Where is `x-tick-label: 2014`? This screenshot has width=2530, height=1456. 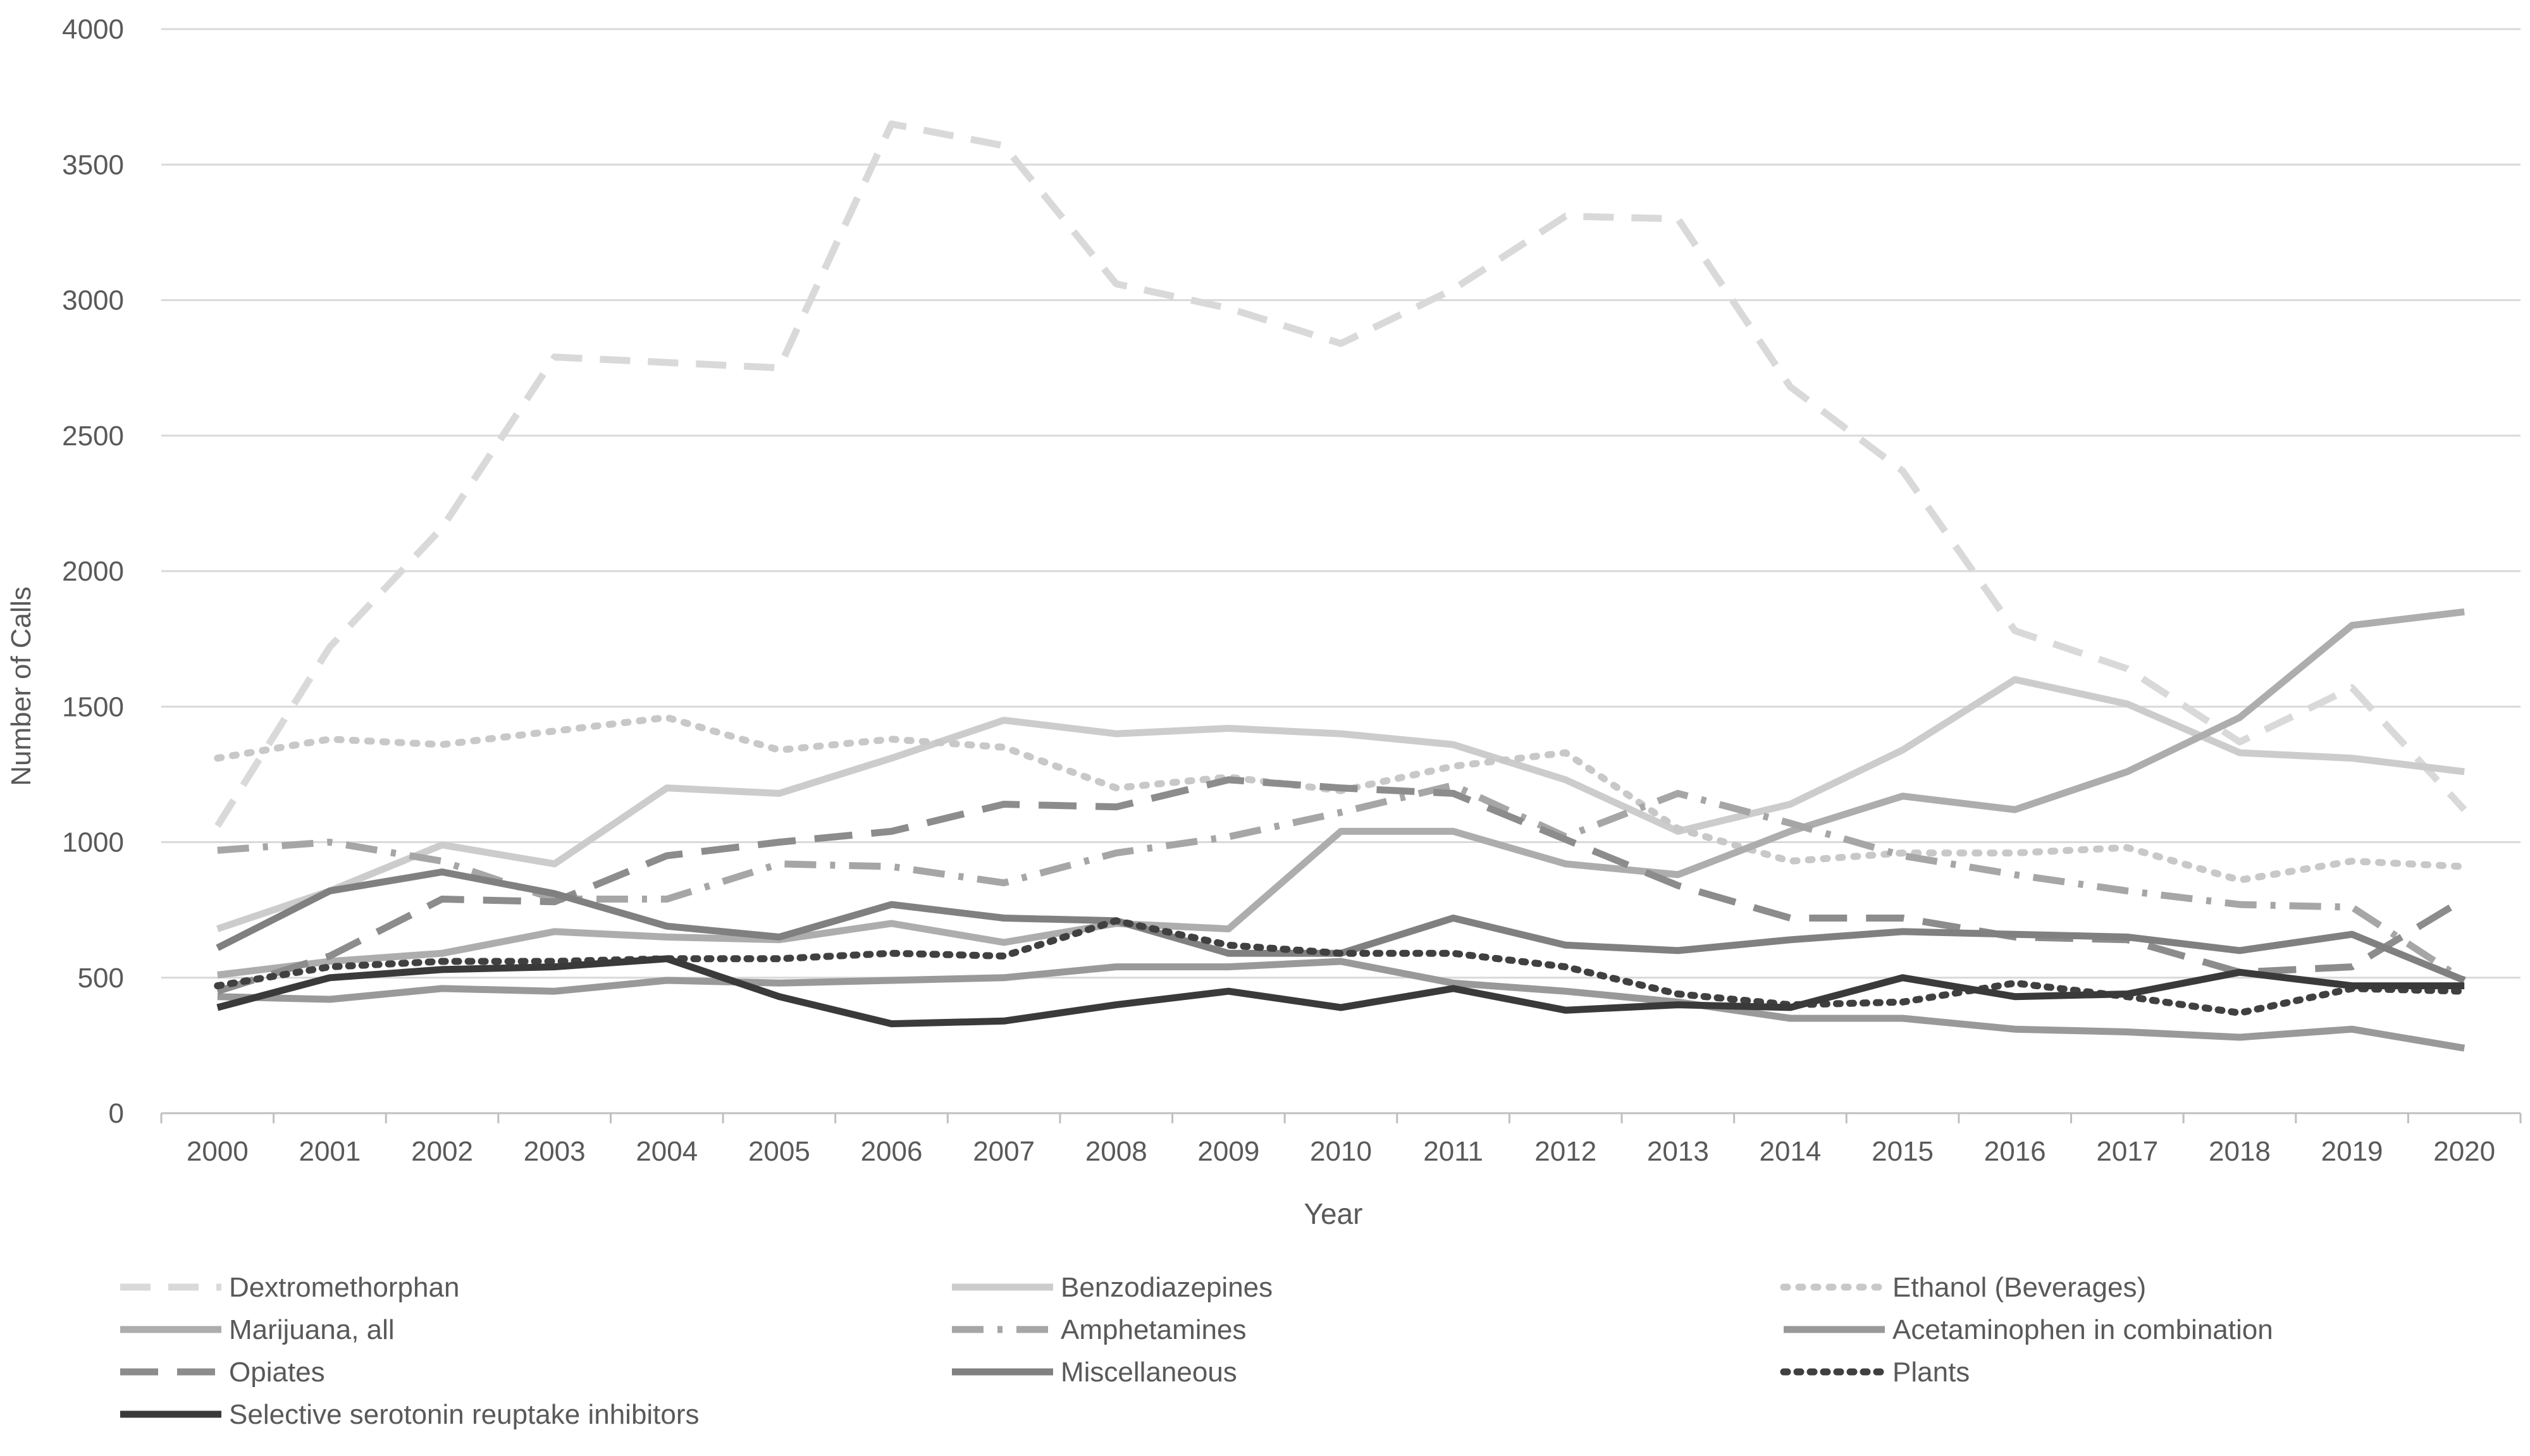
x-tick-label: 2014 is located at coordinates (1791, 1151).